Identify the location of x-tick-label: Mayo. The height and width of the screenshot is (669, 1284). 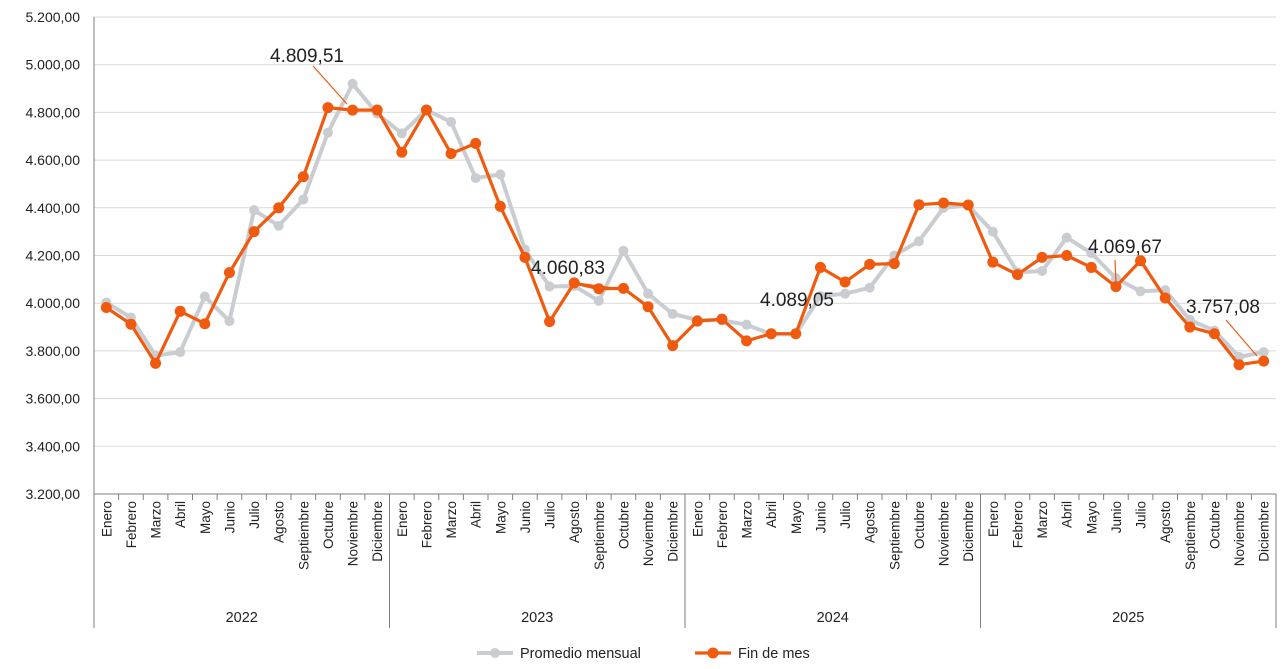
(796, 517).